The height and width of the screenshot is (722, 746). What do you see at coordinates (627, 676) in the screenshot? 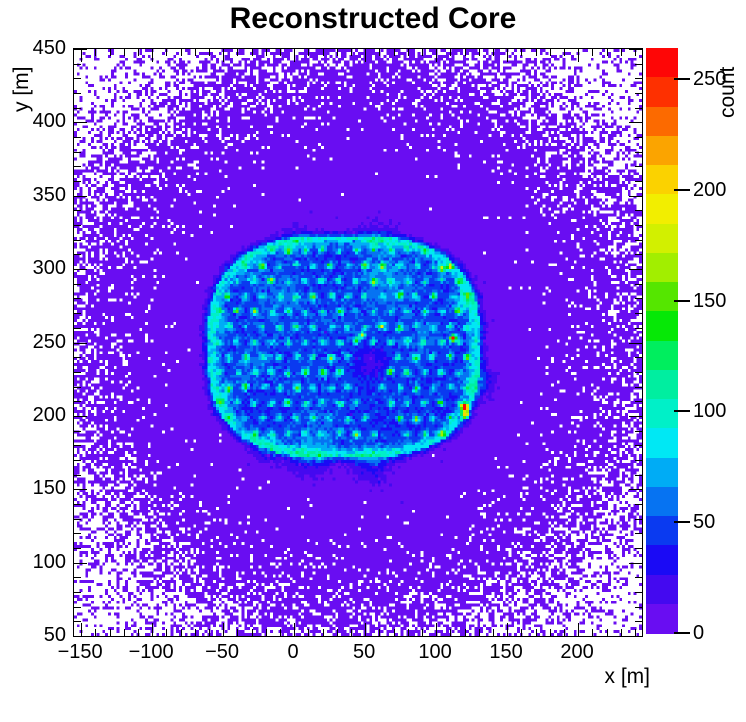
I see `x-axis-title: x [m]` at bounding box center [627, 676].